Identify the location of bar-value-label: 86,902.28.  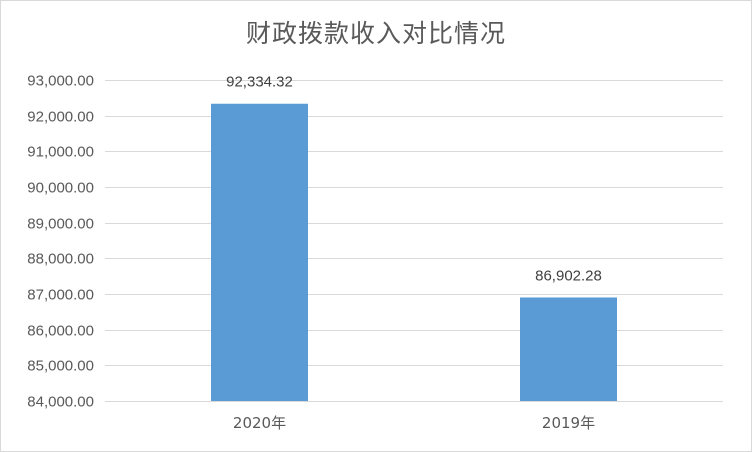
(568, 275).